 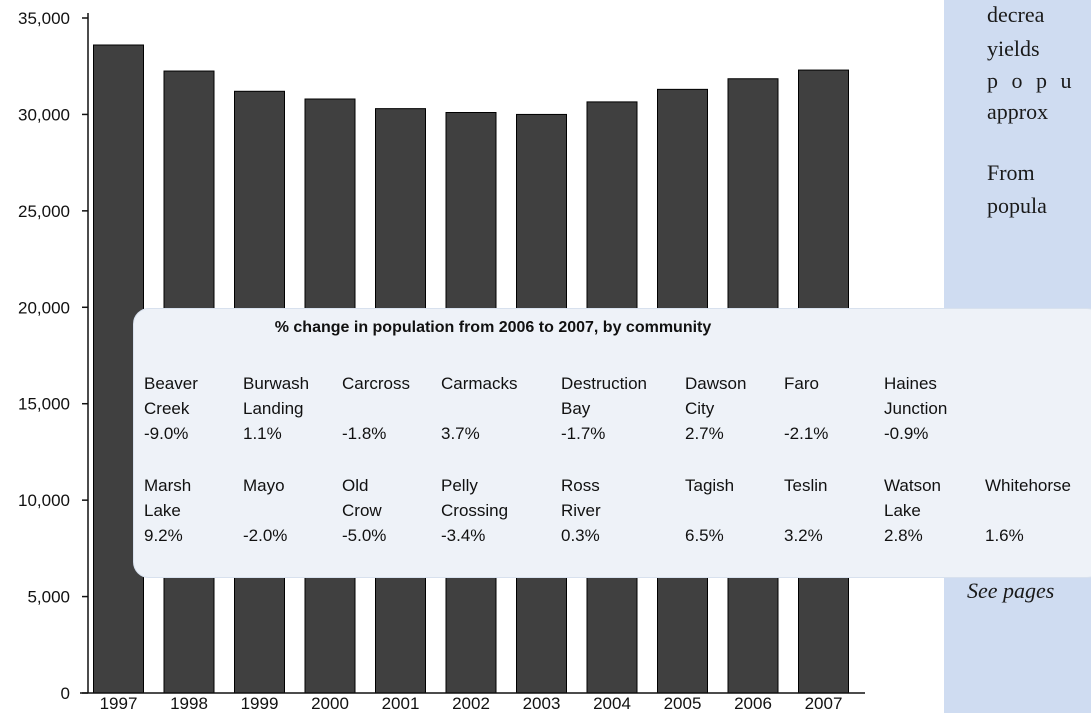 What do you see at coordinates (166, 433) in the screenshot?
I see `community-pct-change: -9.0%` at bounding box center [166, 433].